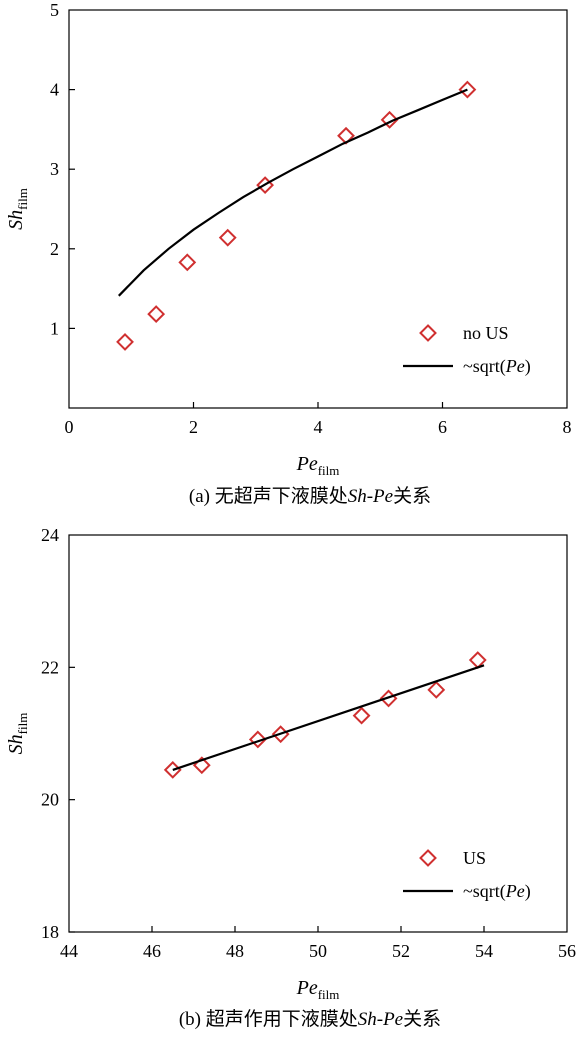  Describe the element at coordinates (357, 496) in the screenshot. I see `chart-a-caption-sh: Sh` at that location.